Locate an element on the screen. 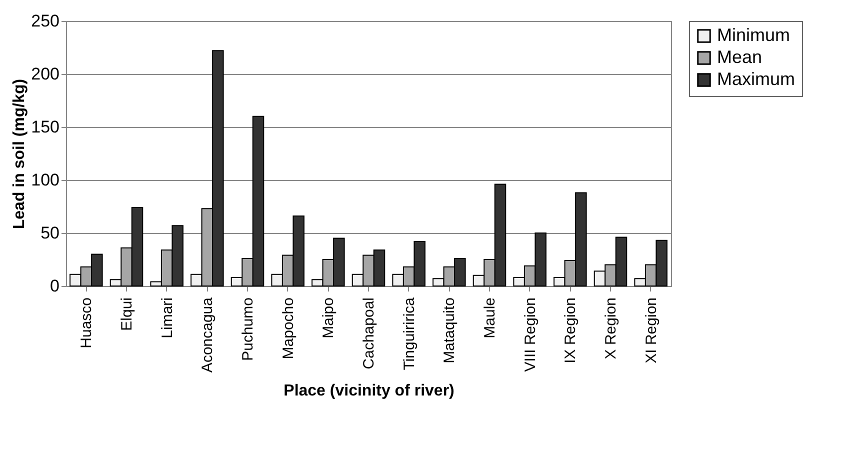 The width and height of the screenshot is (865, 458). y-tick-label: 150 is located at coordinates (45, 127).